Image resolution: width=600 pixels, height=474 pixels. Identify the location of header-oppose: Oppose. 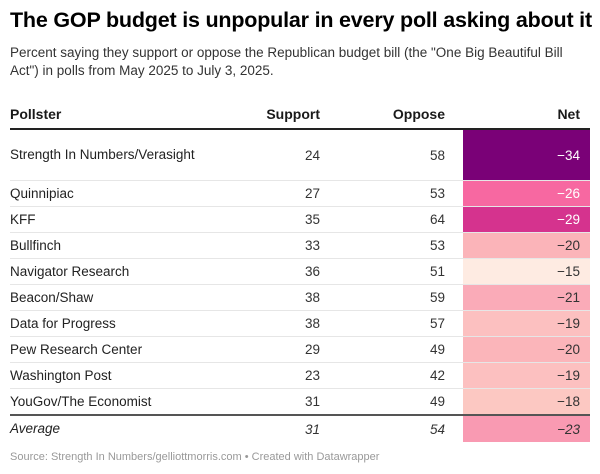
(391, 114).